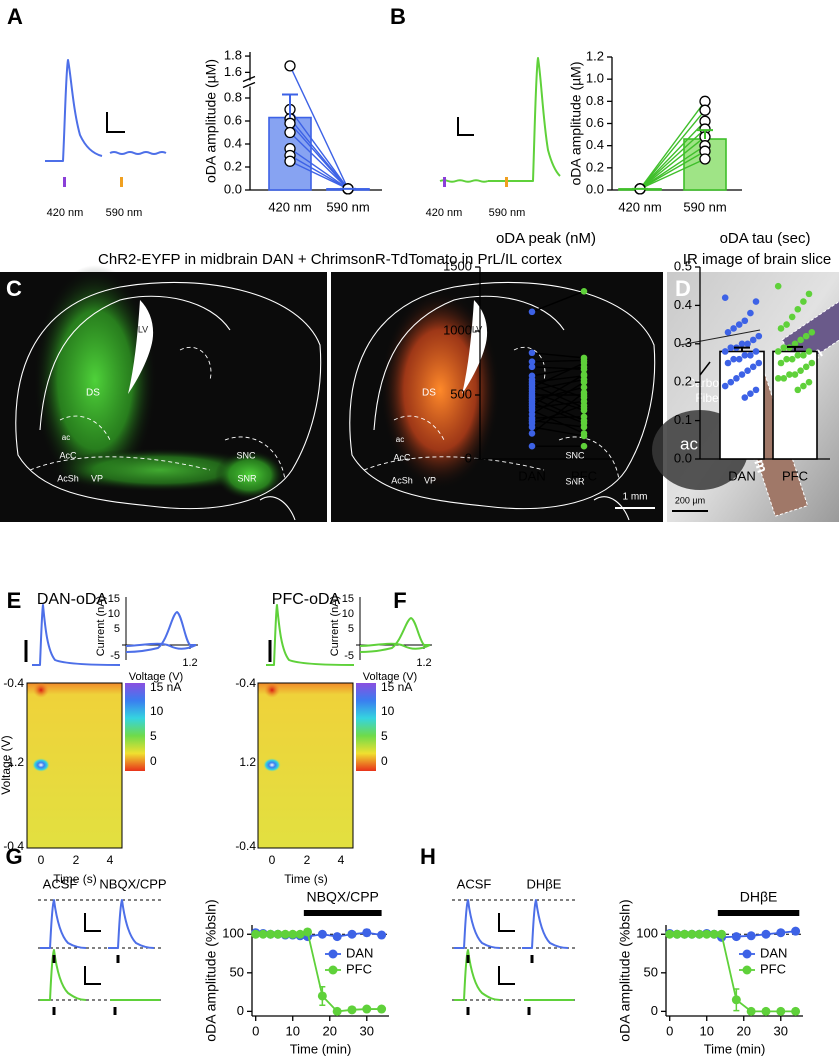 The width and height of the screenshot is (839, 1064). I want to click on heatmap-hot, so click(272, 690).